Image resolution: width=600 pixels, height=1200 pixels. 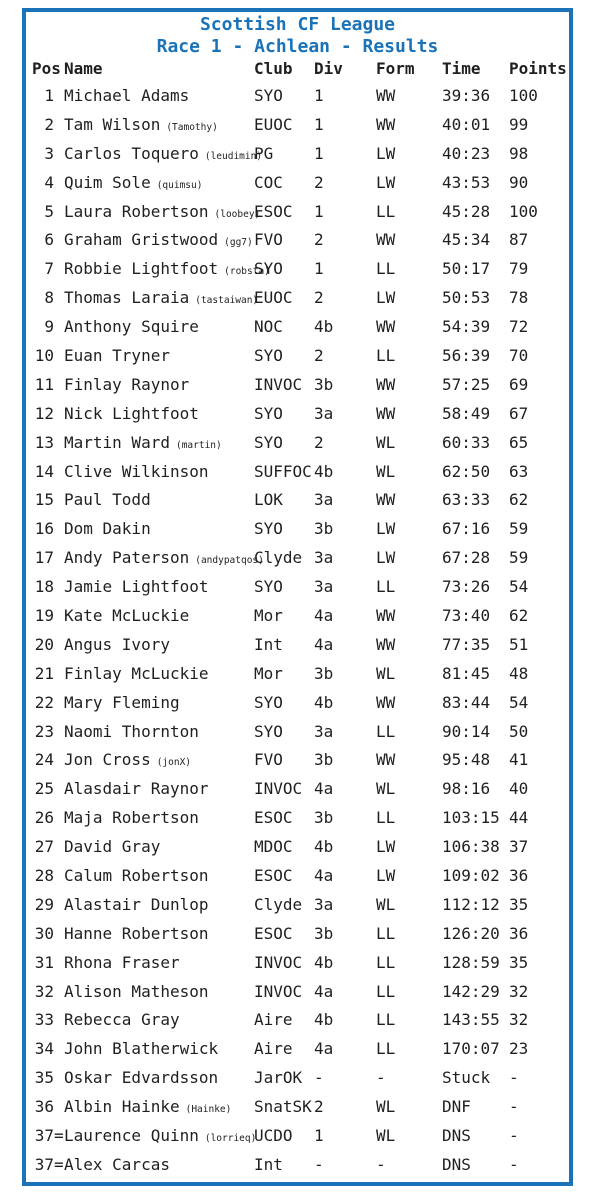 What do you see at coordinates (161, 297) in the screenshot?
I see `cell-name: Thomas Laraia (tastaiwan)` at bounding box center [161, 297].